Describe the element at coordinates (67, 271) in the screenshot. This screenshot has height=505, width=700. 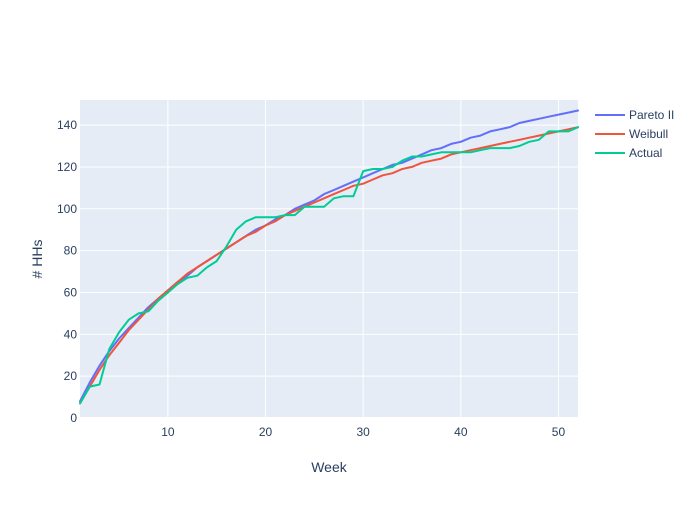
I see `y-tick-labels: 0 20 40 60 80 100 120 140` at that location.